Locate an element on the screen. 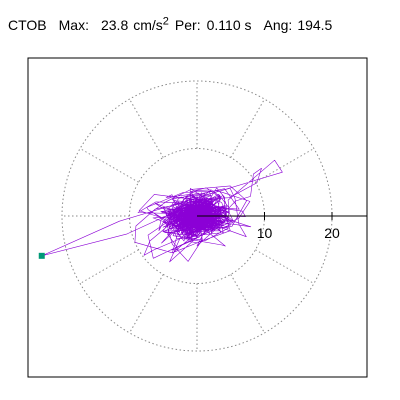 This screenshot has width=400, height=400. max-marker-layer is located at coordinates (41, 255).